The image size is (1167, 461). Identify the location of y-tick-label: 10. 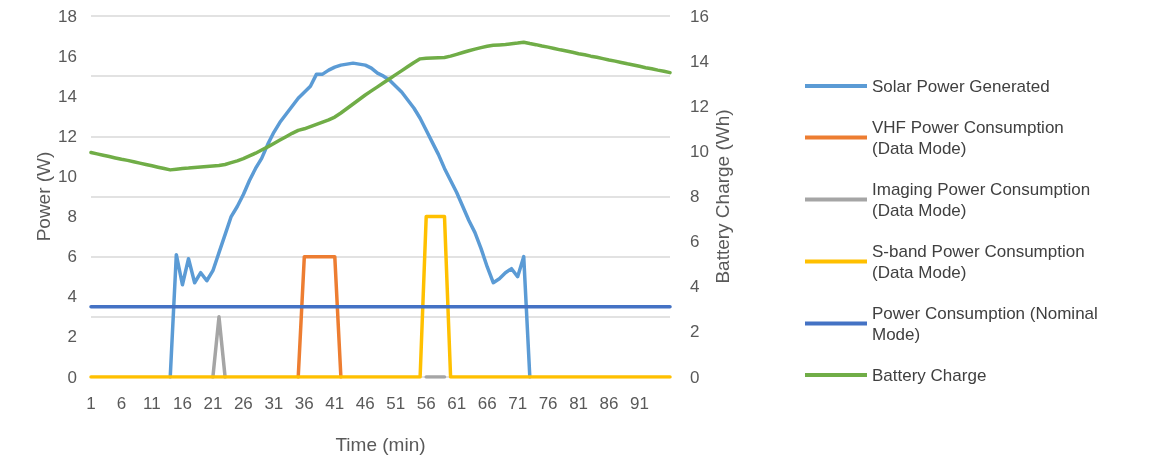
(67, 176).